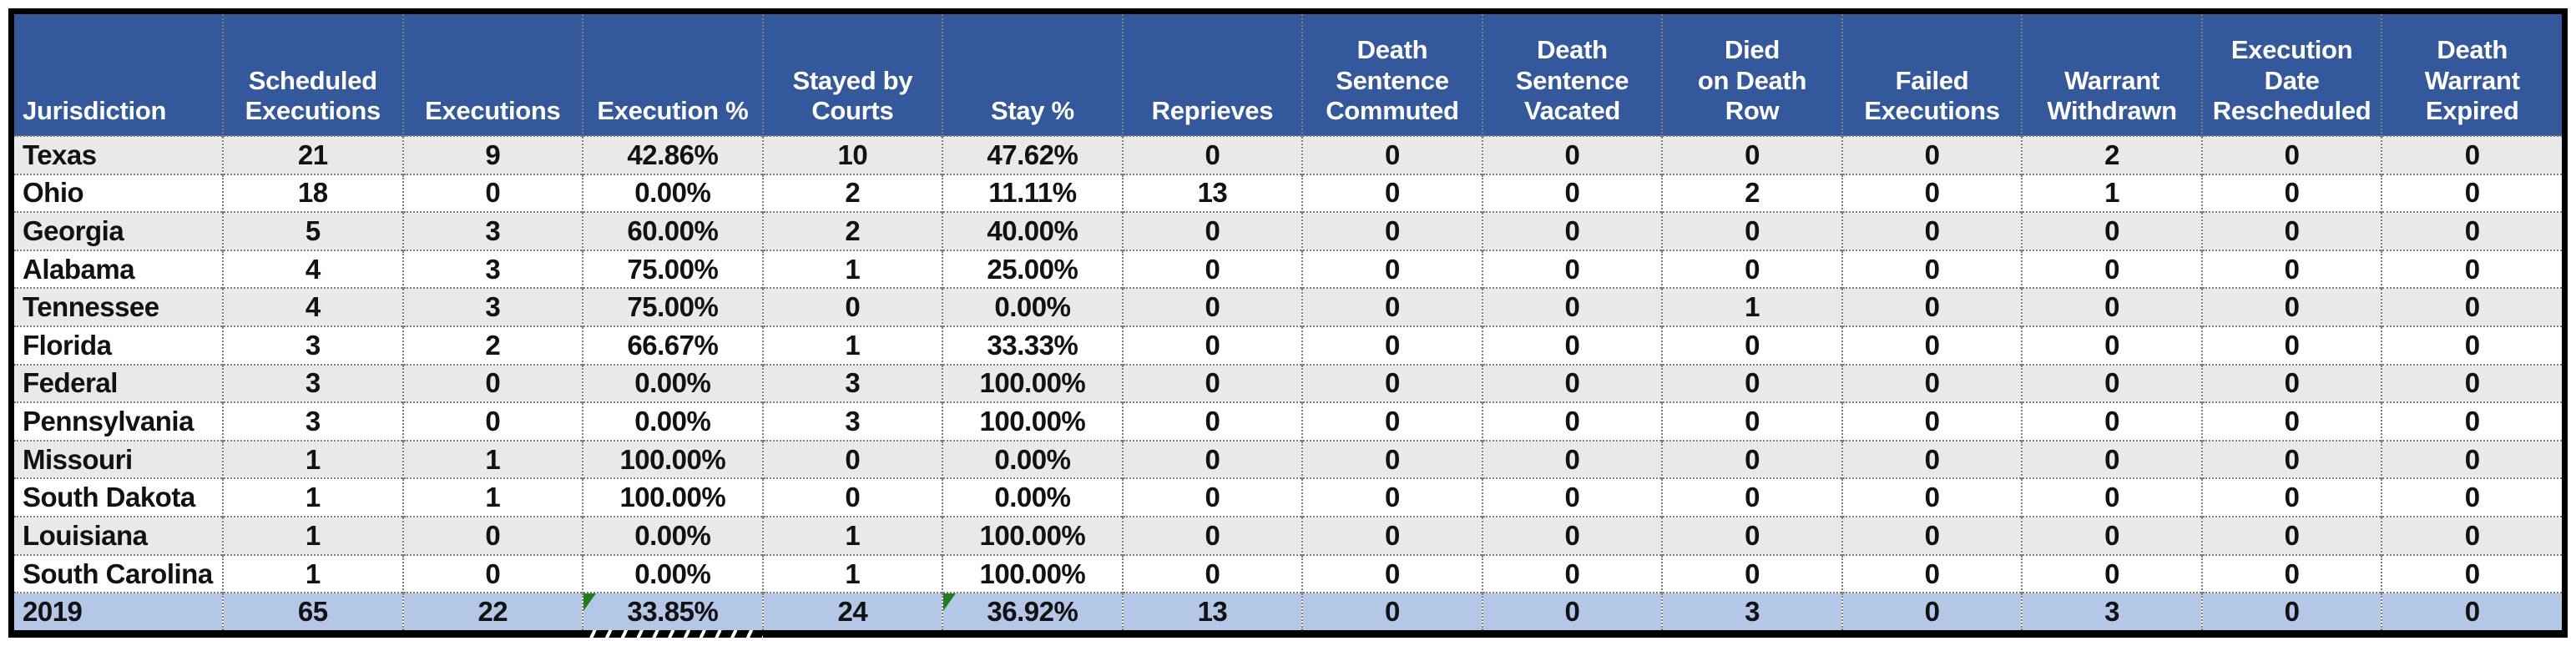  Describe the element at coordinates (1032, 269) in the screenshot. I see `cell-stay-pct: 25.00%` at that location.